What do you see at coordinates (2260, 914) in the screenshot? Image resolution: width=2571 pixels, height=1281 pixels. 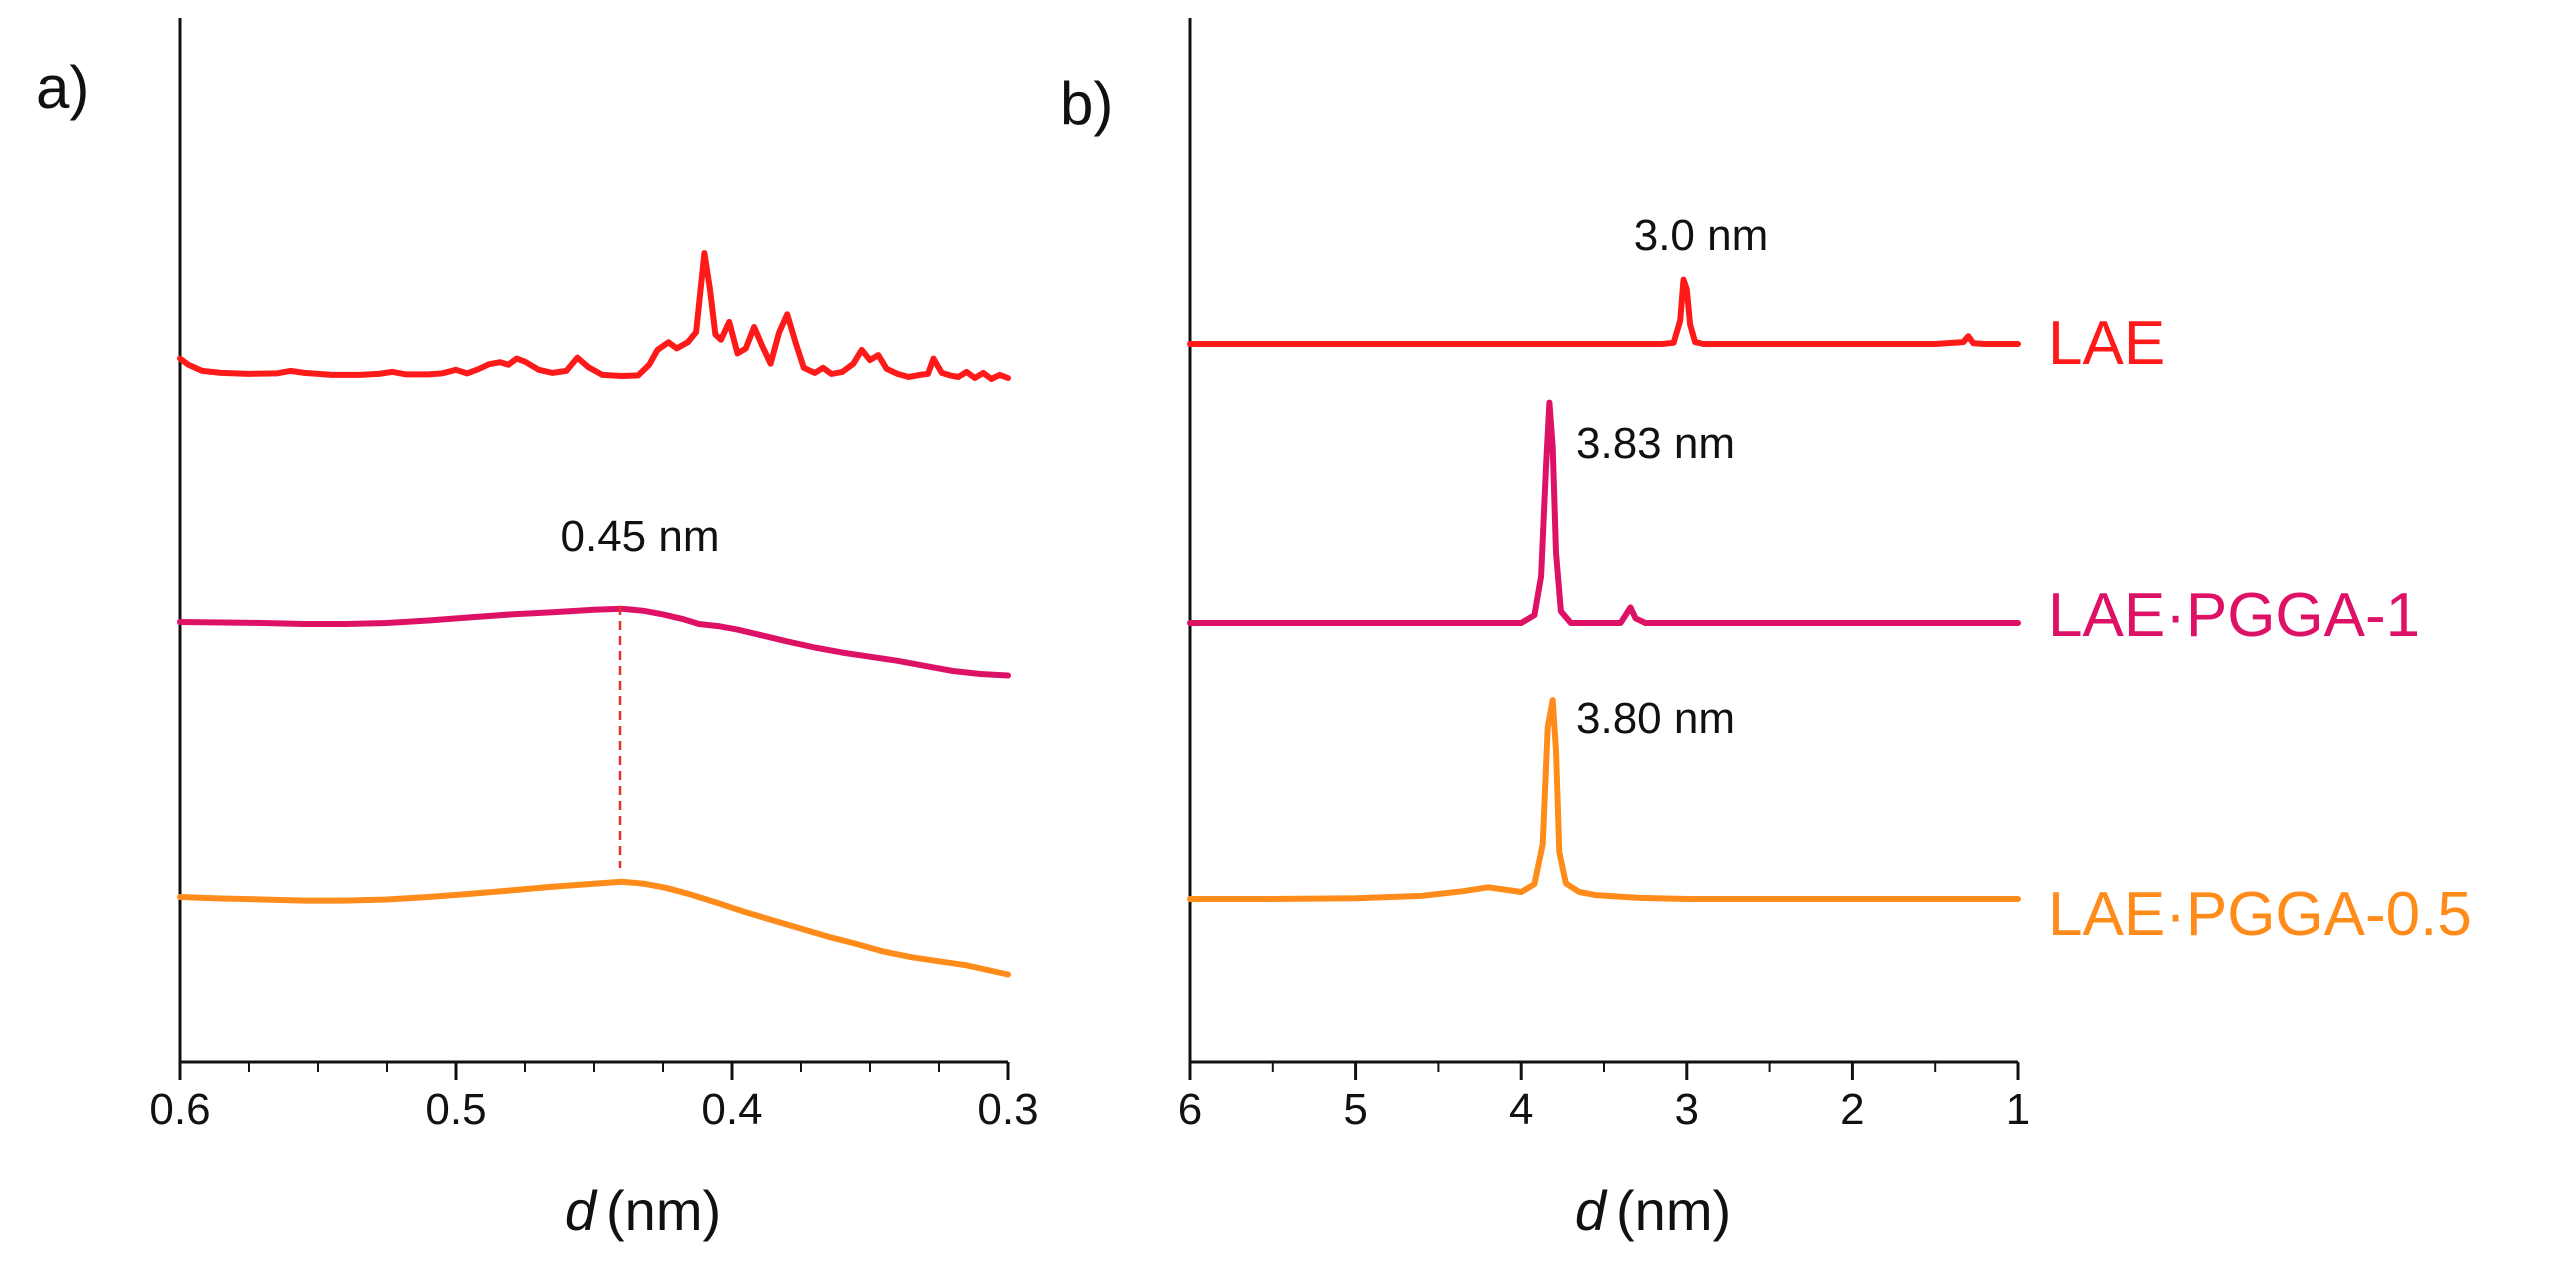 I see `legend-label-pgga-05: LAE·PGGA-0.5` at bounding box center [2260, 914].